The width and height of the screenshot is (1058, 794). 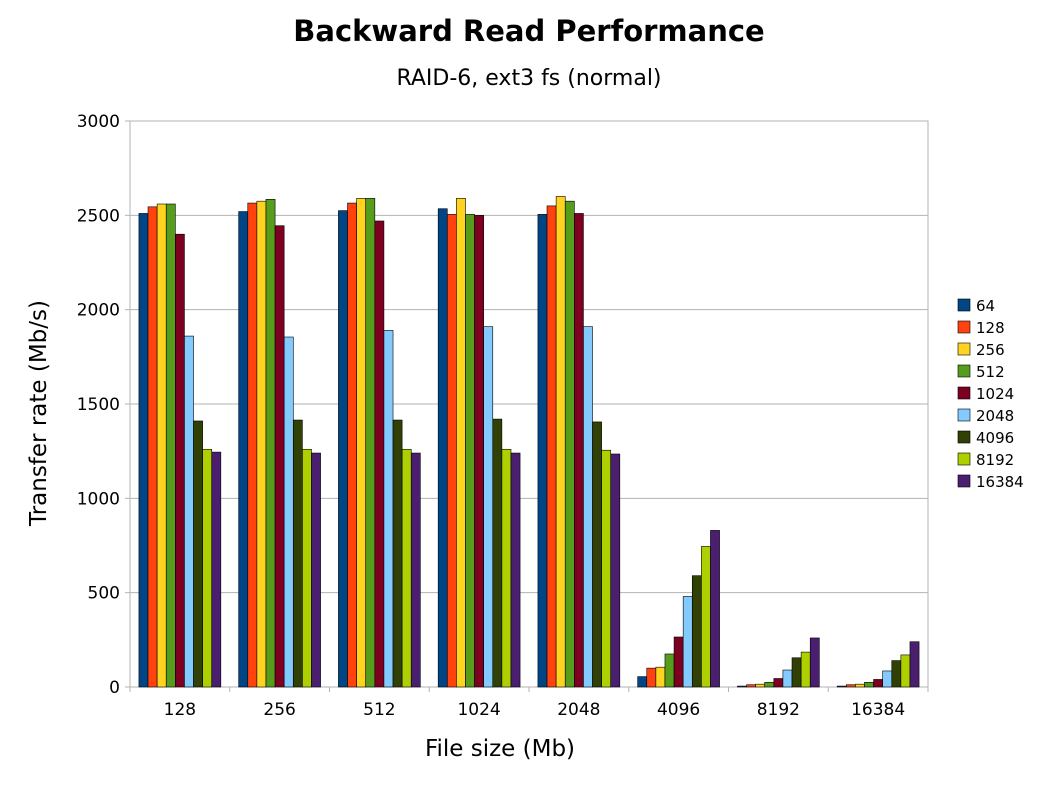 What do you see at coordinates (379, 710) in the screenshot?
I see `x-tick-label: 512` at bounding box center [379, 710].